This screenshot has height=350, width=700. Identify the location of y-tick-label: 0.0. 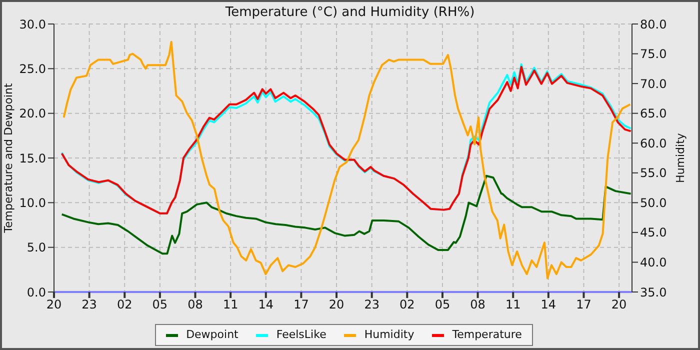
(36, 292).